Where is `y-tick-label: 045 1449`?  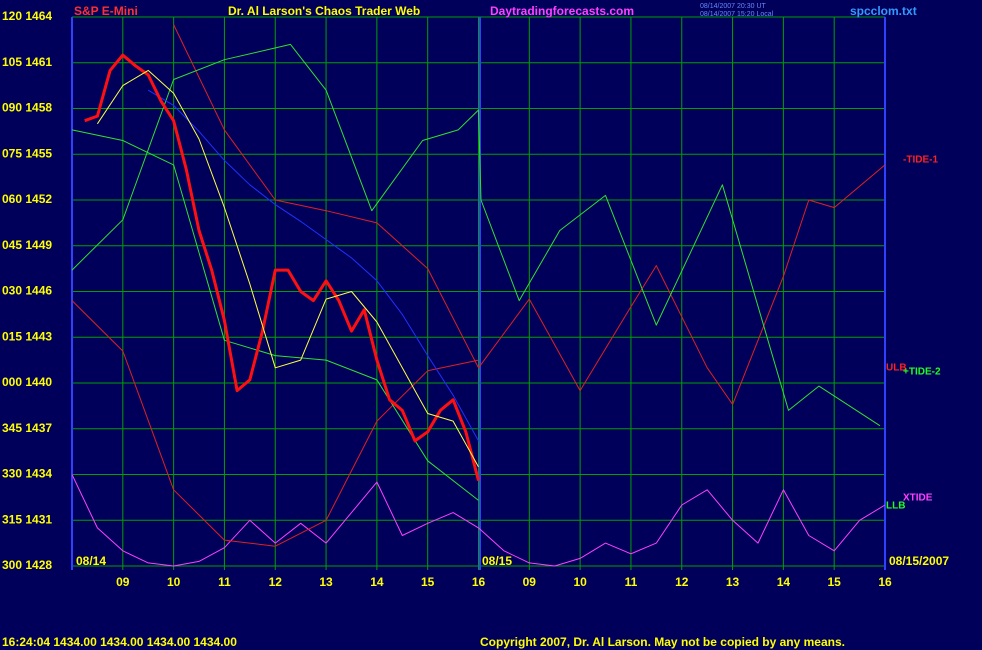
y-tick-label: 045 1449 is located at coordinates (27, 245).